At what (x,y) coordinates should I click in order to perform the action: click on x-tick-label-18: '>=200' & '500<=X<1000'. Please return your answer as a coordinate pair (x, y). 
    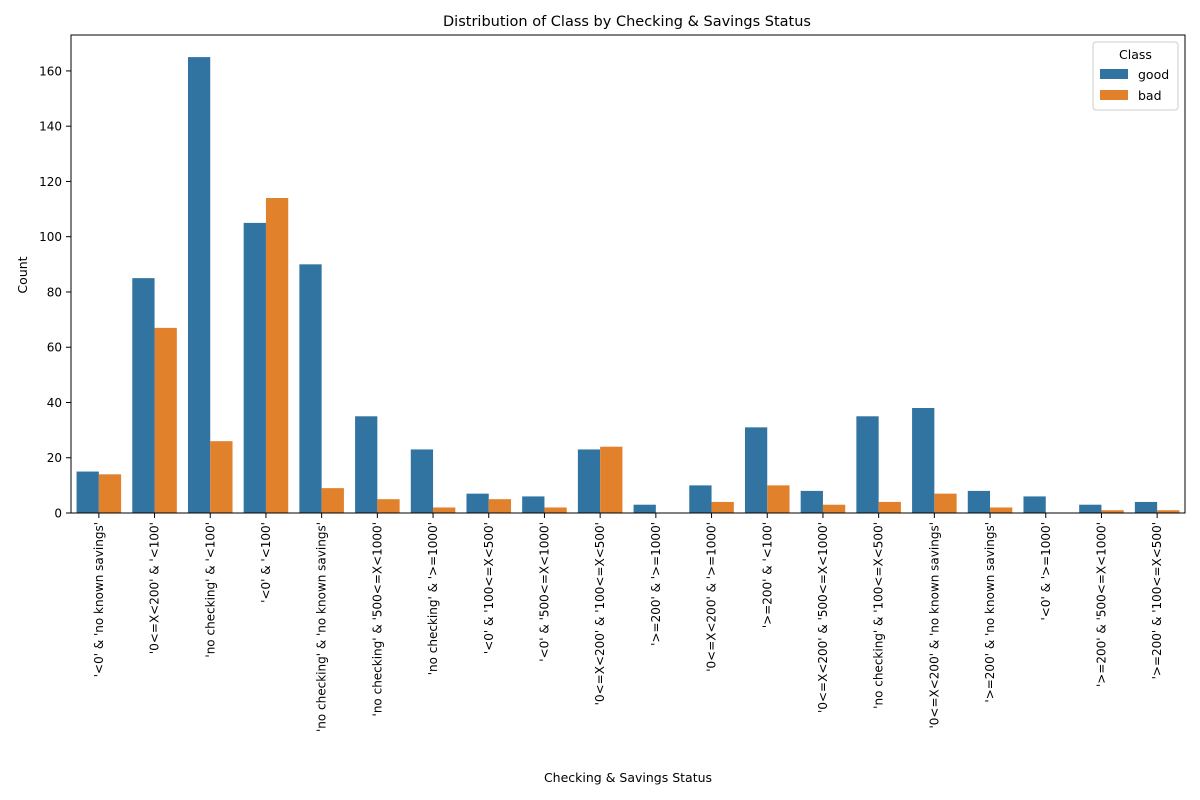
    Looking at the image, I should click on (1101, 604).